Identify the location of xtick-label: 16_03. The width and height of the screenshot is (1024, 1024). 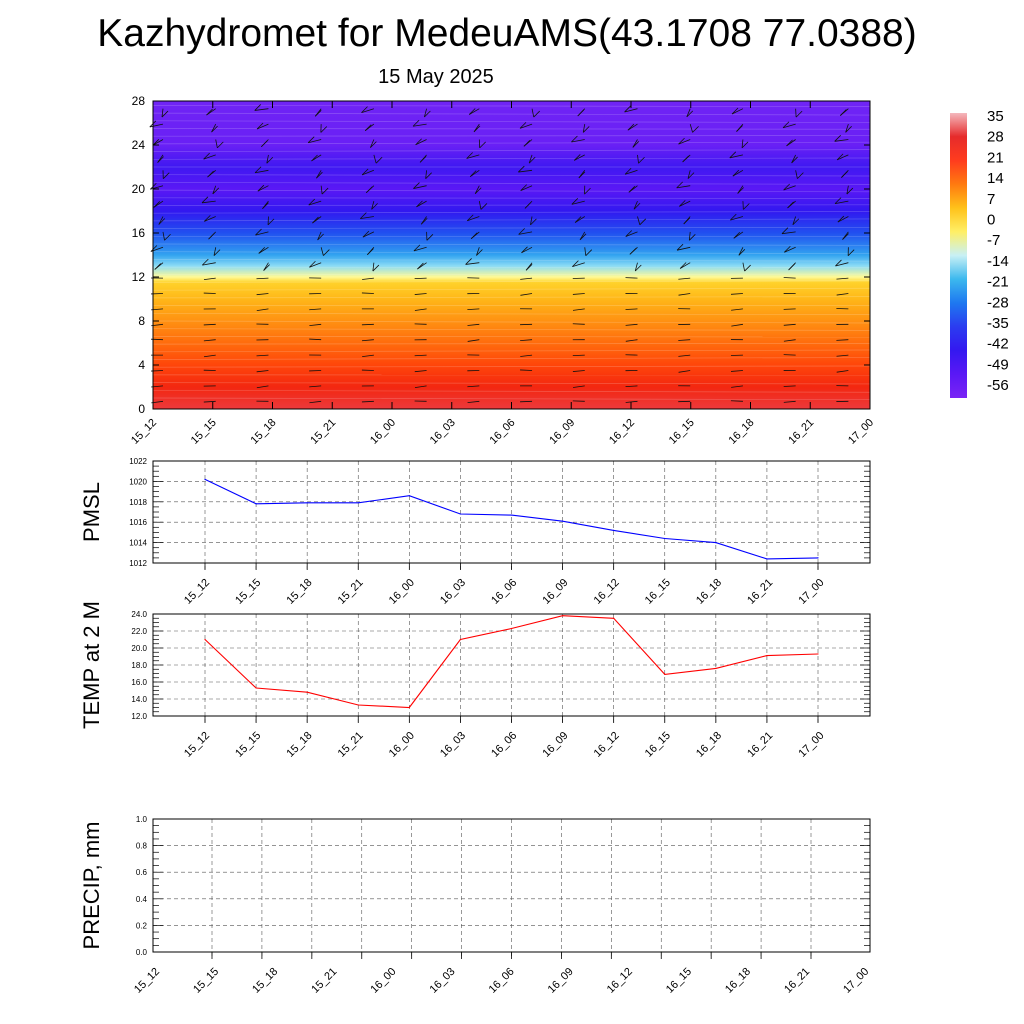
(443, 981).